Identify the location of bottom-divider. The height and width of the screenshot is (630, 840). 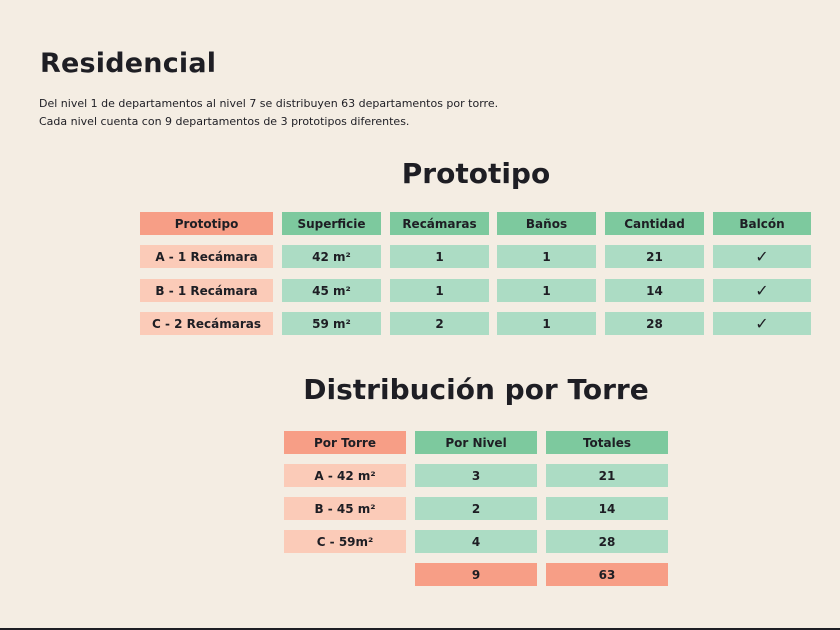
(420, 629).